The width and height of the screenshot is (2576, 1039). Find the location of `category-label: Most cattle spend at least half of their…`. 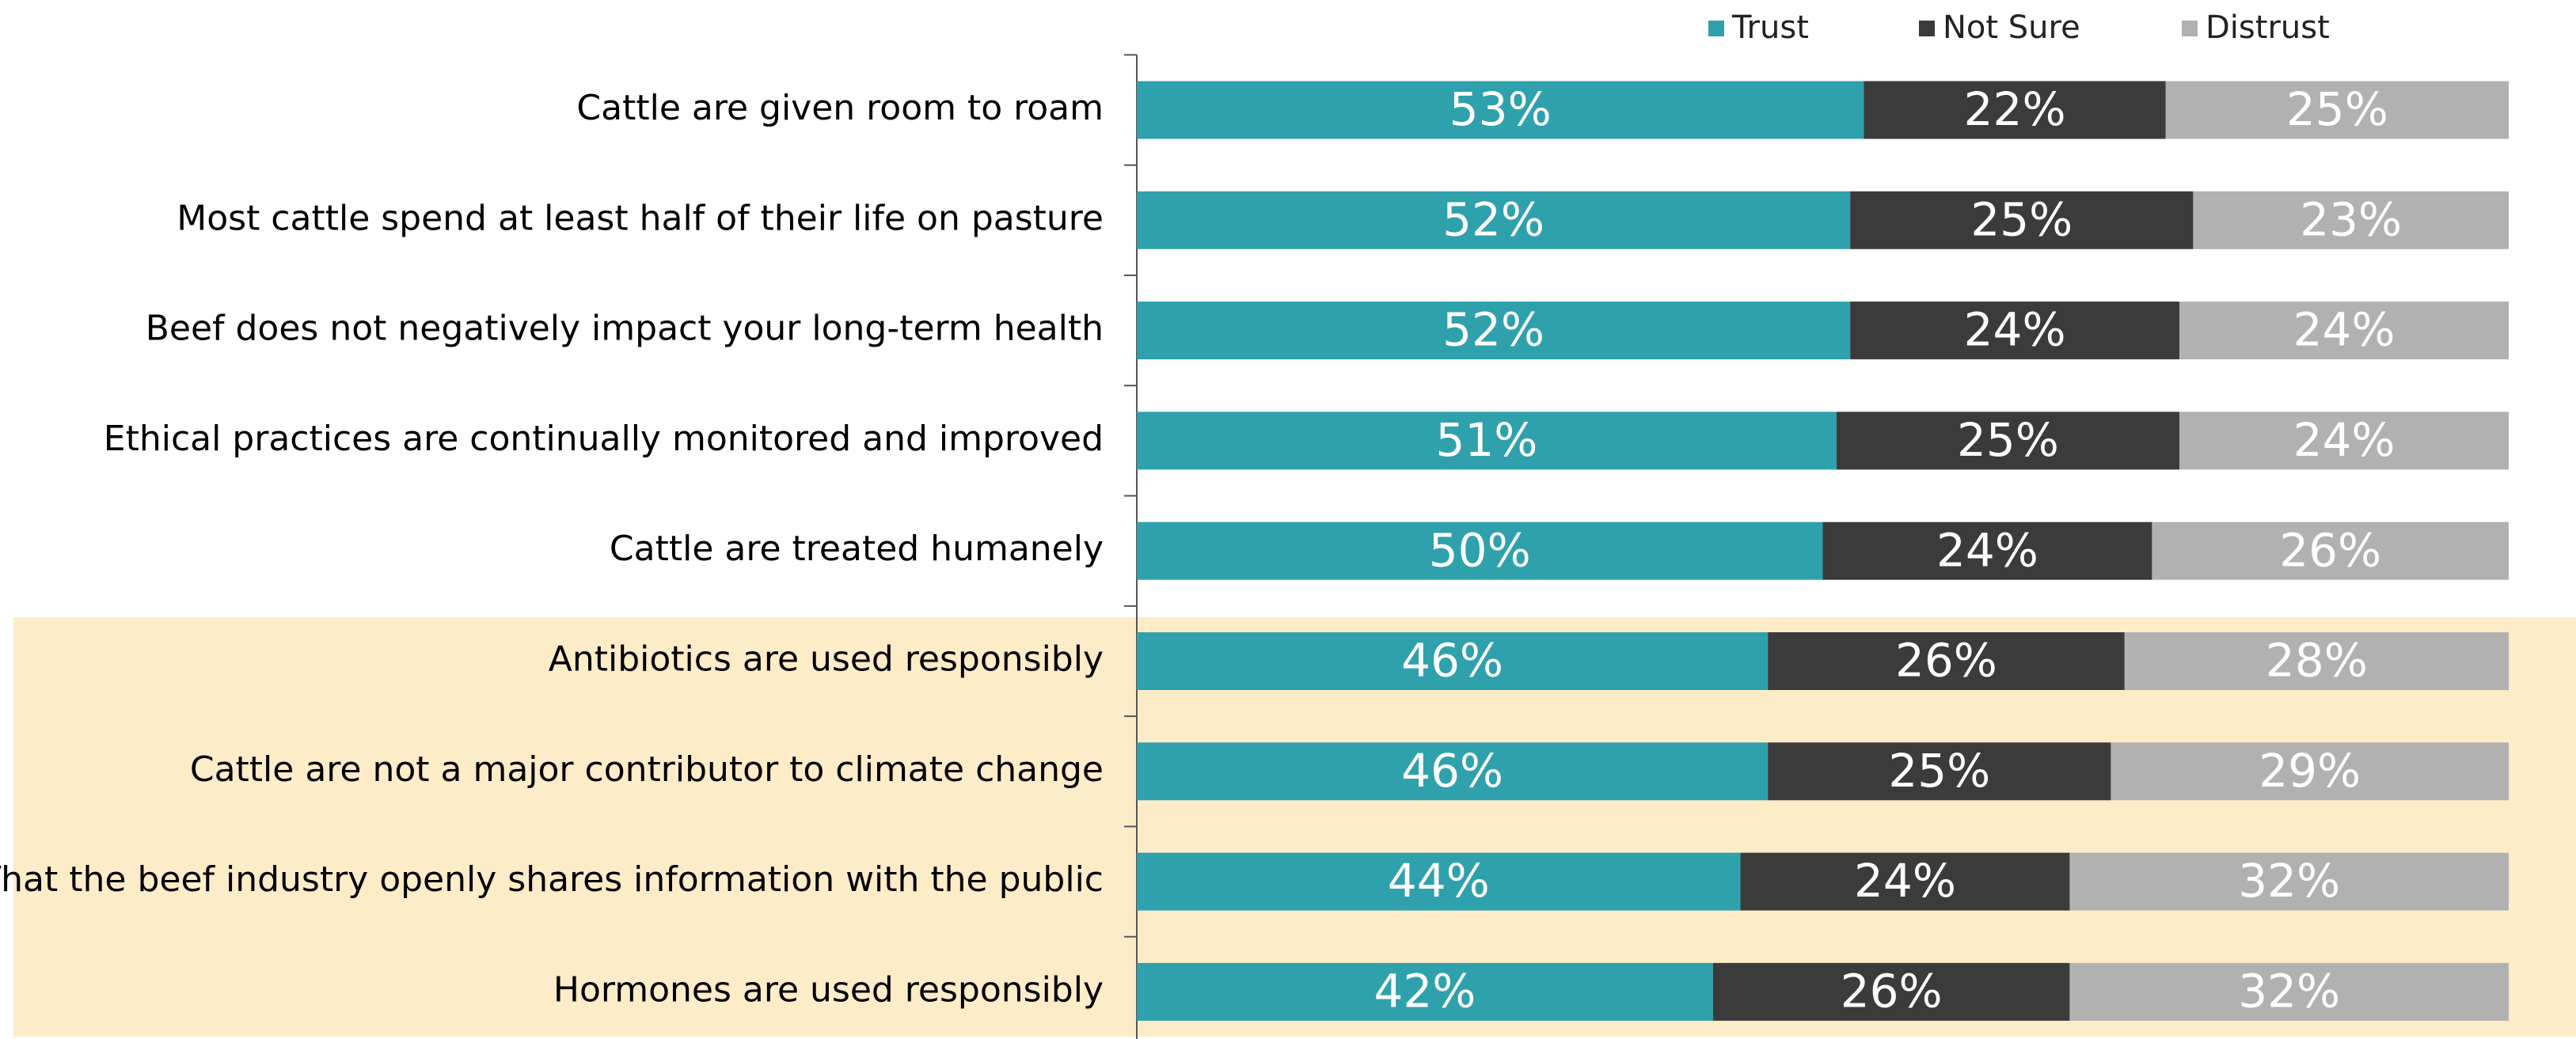

category-label: Most cattle spend at least half of their… is located at coordinates (641, 218).